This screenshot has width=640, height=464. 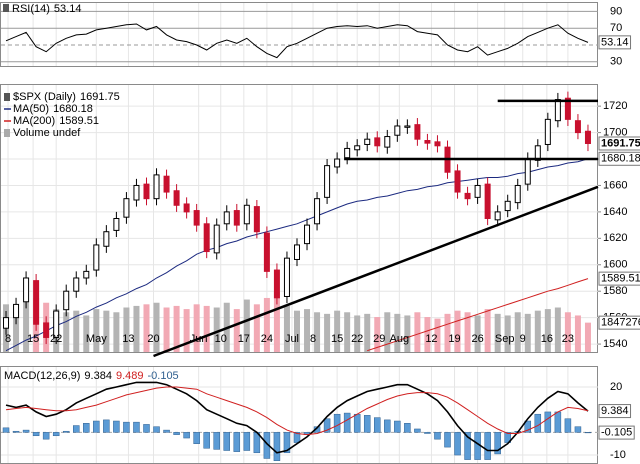 I want to click on rsi-tick-label: 90, so click(x=616, y=11).